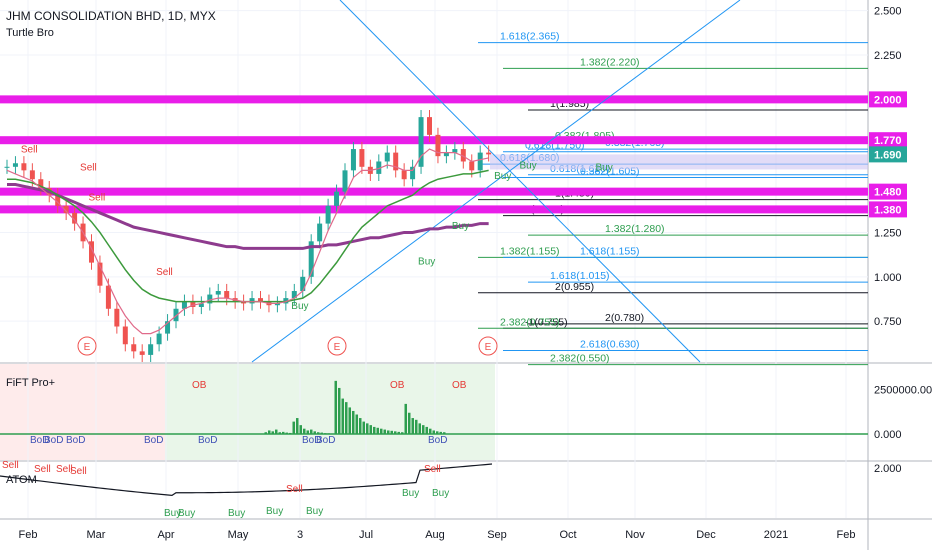  What do you see at coordinates (248, 216) in the screenshot?
I see `ma-slow-line` at bounding box center [248, 216].